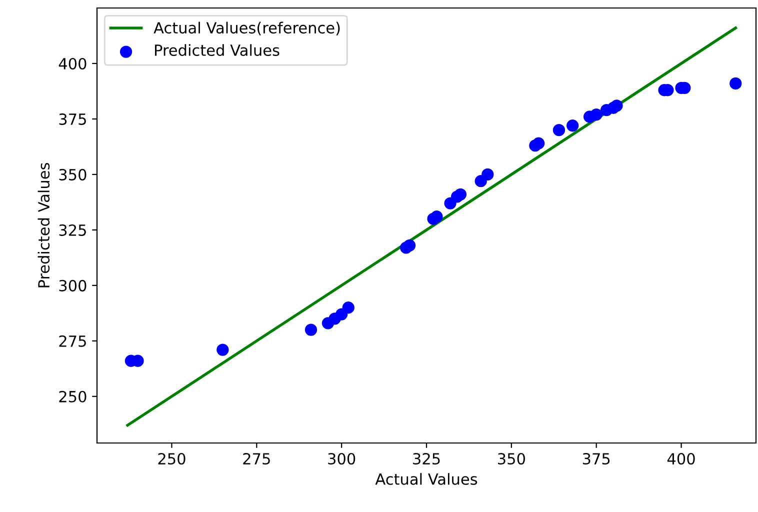 The width and height of the screenshot is (758, 512). Describe the element at coordinates (72, 286) in the screenshot. I see `y-tick-label: 300` at that location.